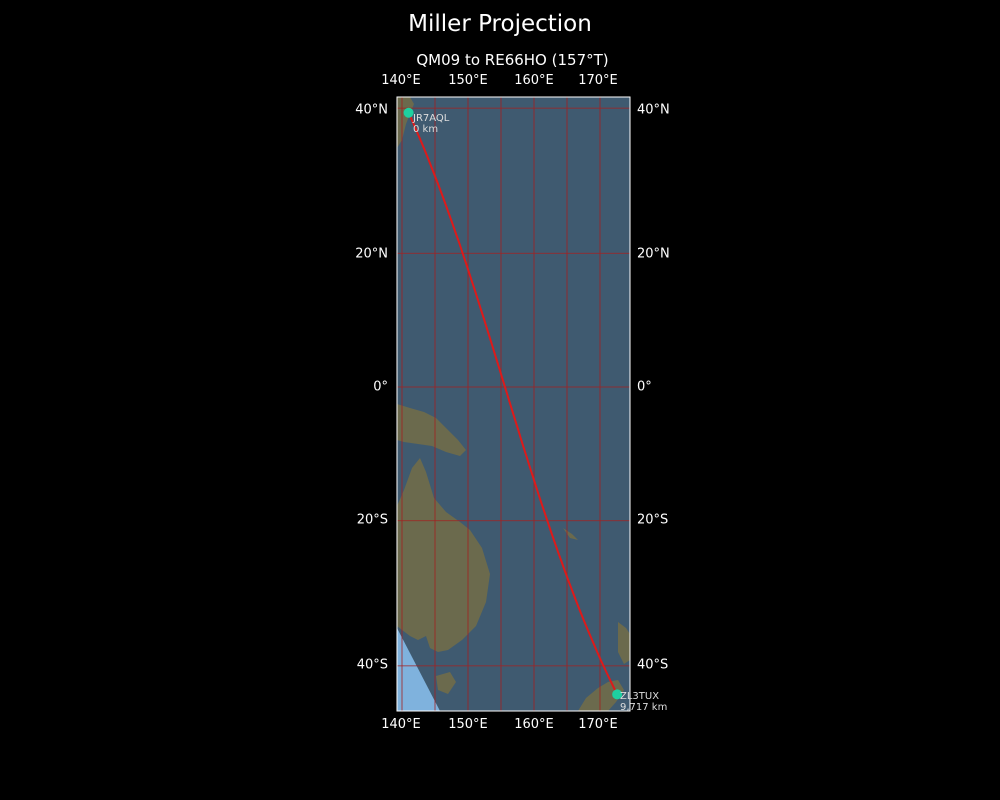  What do you see at coordinates (418, 669) in the screenshot?
I see `ice-region` at bounding box center [418, 669].